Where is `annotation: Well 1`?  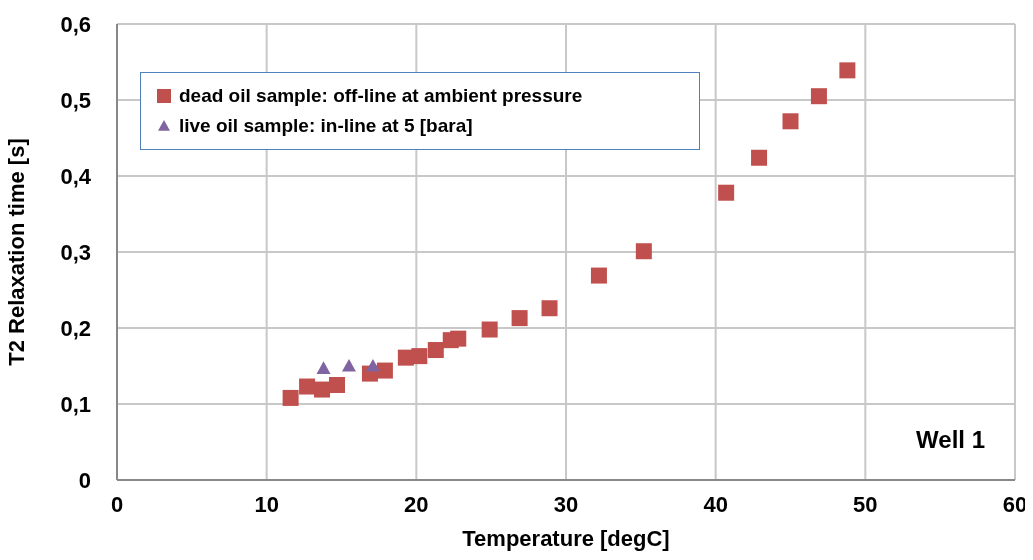
annotation: Well 1 is located at coordinates (950, 440).